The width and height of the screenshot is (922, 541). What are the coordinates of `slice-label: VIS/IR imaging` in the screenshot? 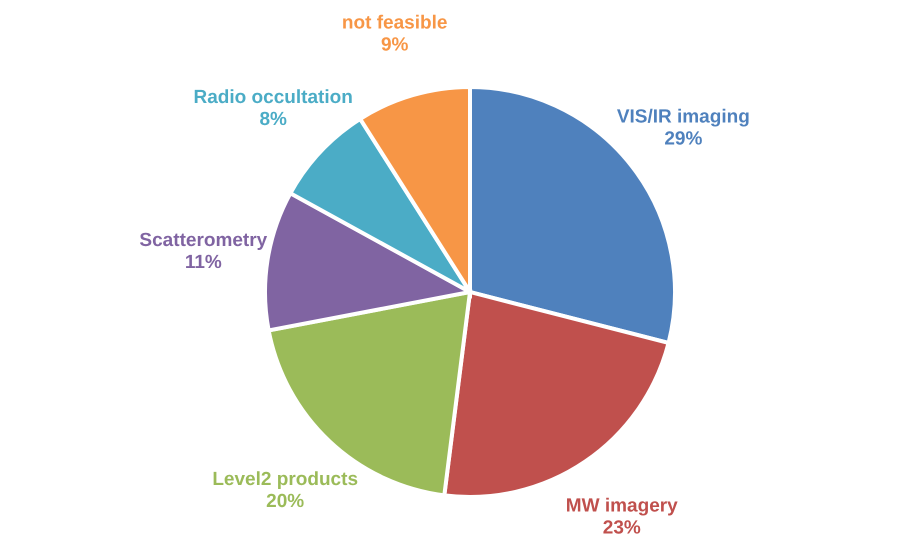 It's located at (683, 117).